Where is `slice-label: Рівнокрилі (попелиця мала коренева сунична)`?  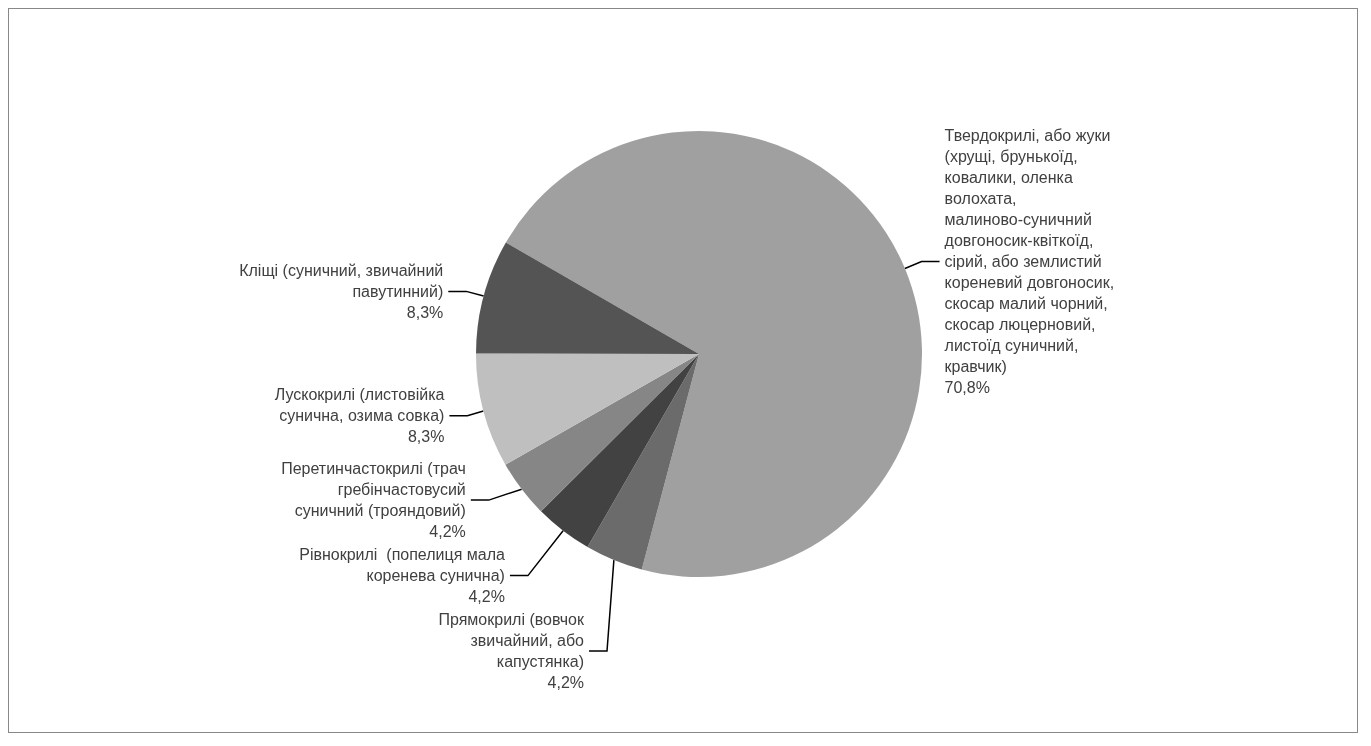 slice-label: Рівнокрилі (попелиця мала коренева сунична) is located at coordinates (402, 565).